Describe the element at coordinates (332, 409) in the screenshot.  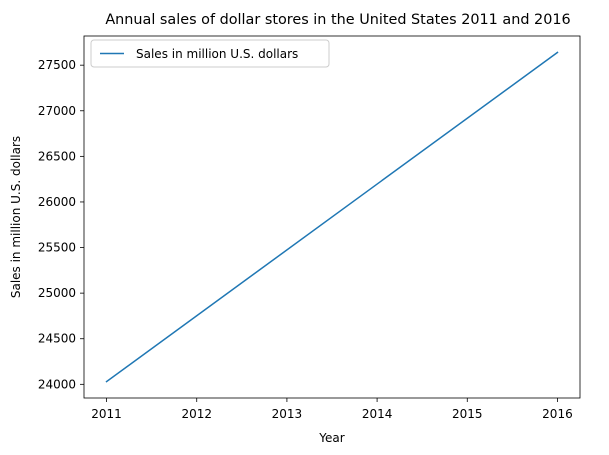
I see `x-axis: 2011 2012 2013 2014 2015 2016` at that location.